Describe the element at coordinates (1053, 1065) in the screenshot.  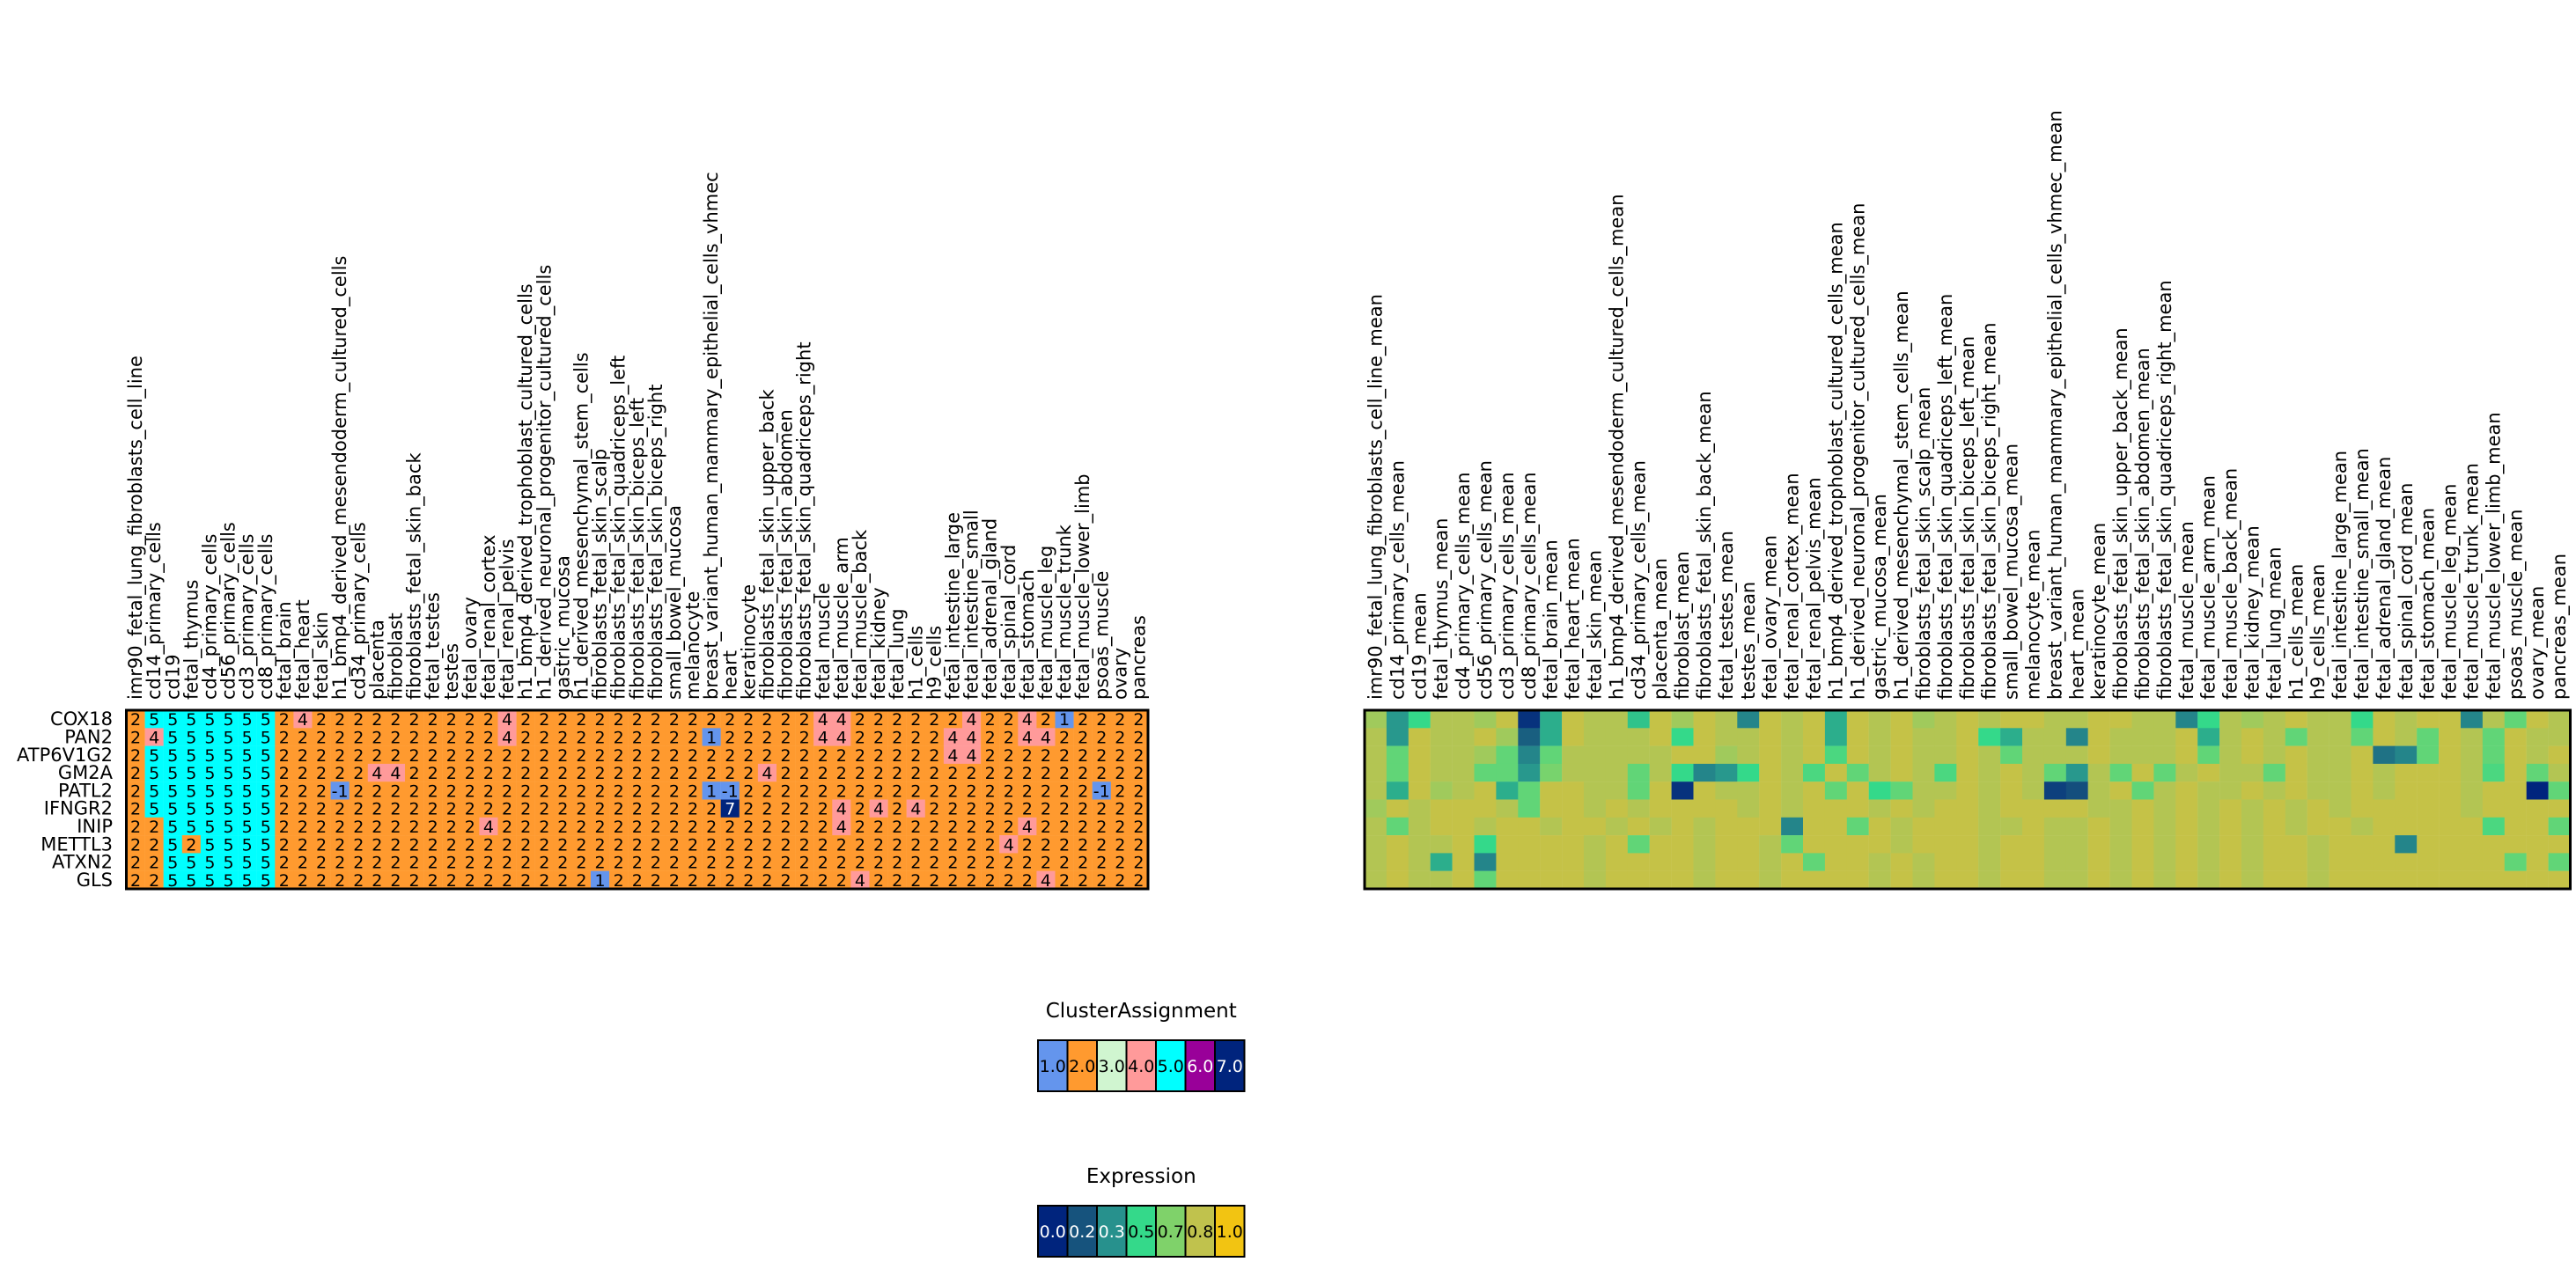
I see `legend-swatch` at that location.